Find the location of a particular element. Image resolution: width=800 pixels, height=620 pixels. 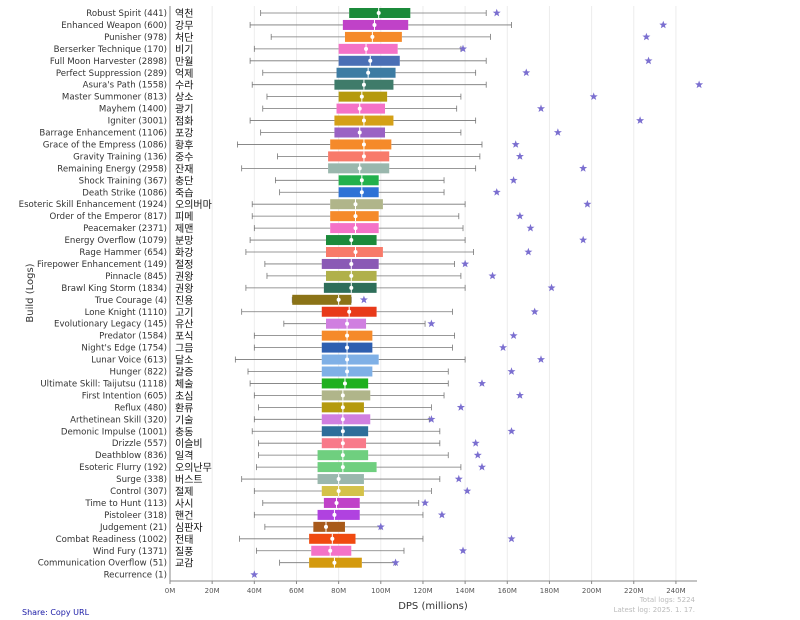

build-korean-label: 사시 is located at coordinates (184, 504).